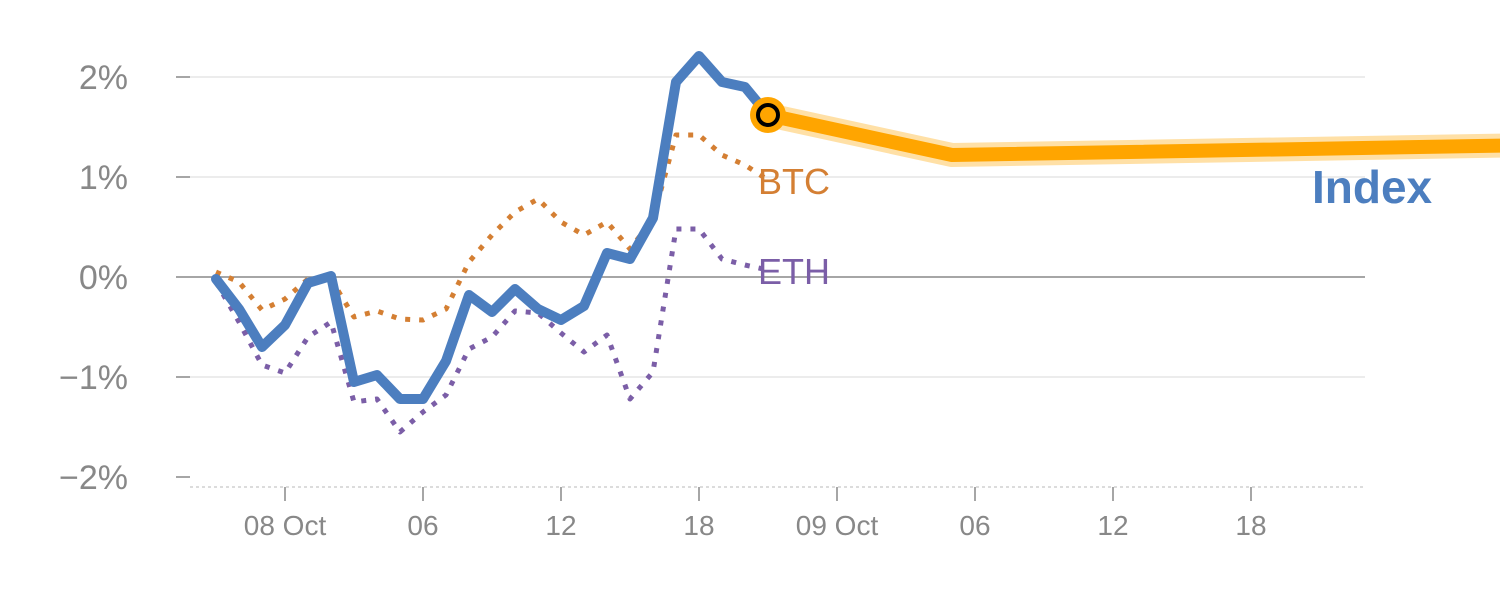  I want to click on btc-series-line, so click(492, 227).